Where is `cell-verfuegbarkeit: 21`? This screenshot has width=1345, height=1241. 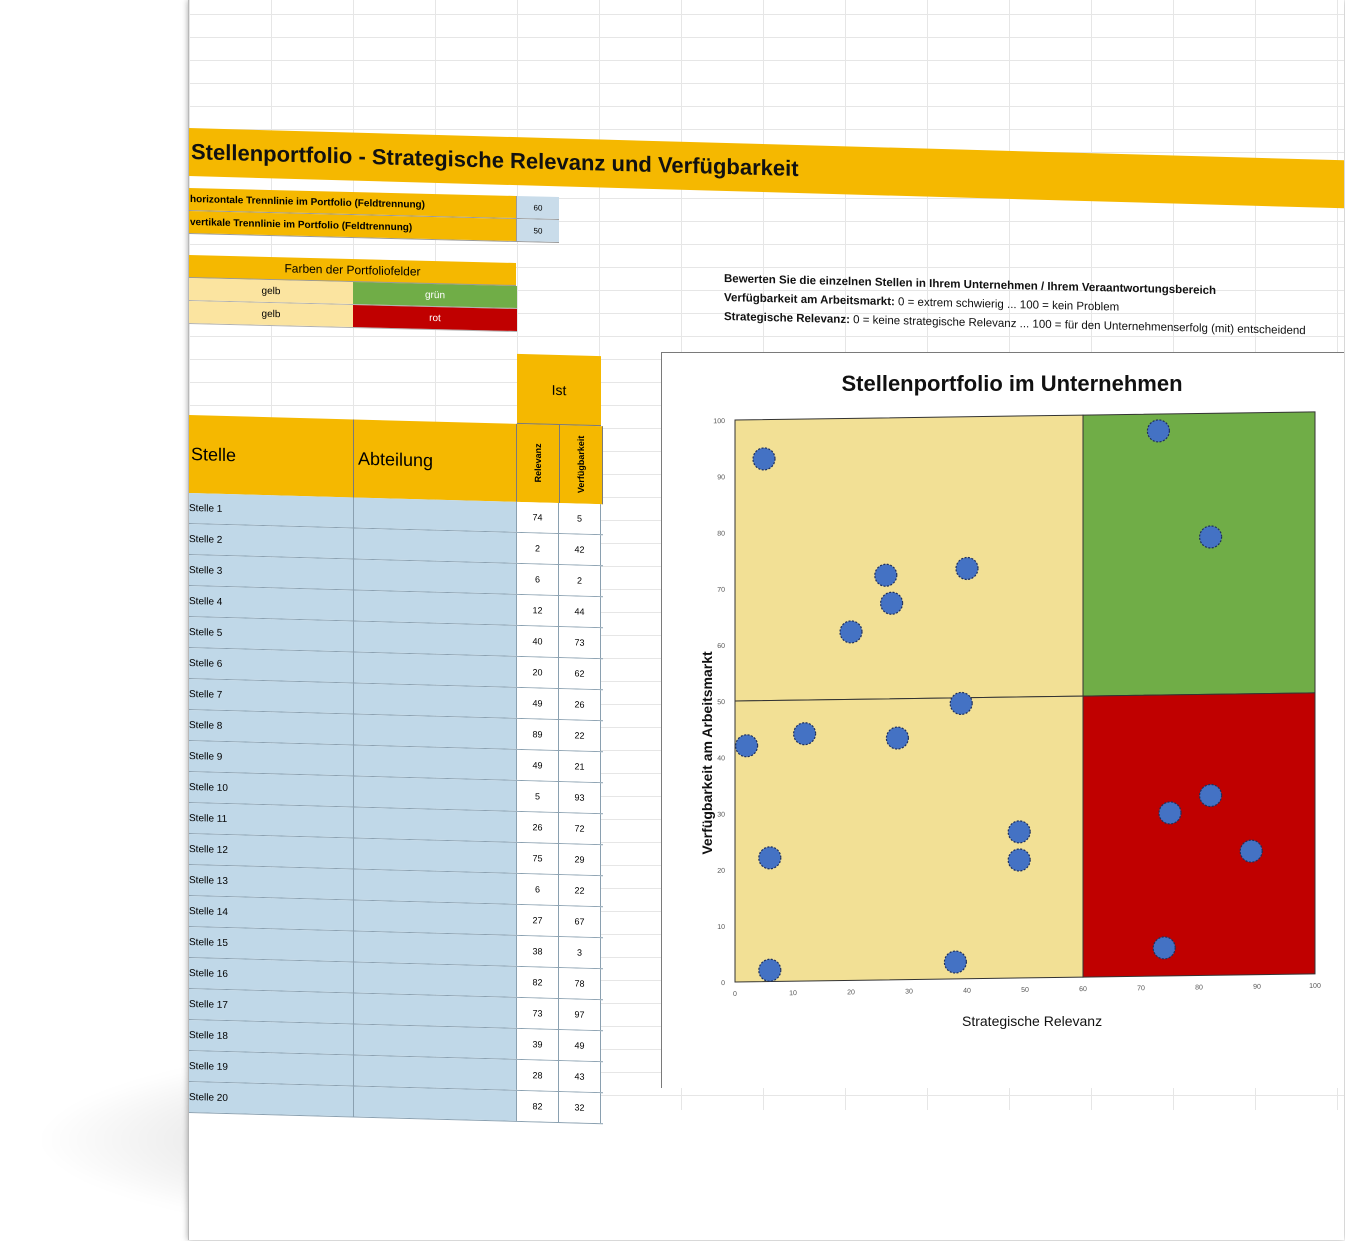
cell-verfuegbarkeit: 21 is located at coordinates (580, 767).